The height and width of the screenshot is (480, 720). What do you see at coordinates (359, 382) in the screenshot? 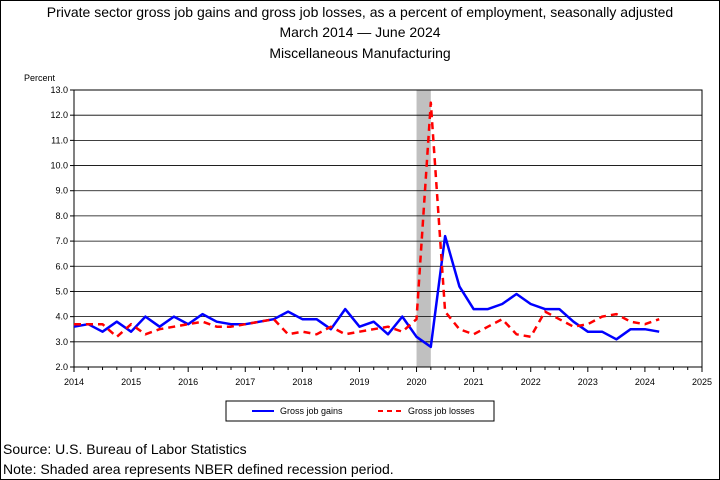
I see `x-tick-label: 2019` at bounding box center [359, 382].